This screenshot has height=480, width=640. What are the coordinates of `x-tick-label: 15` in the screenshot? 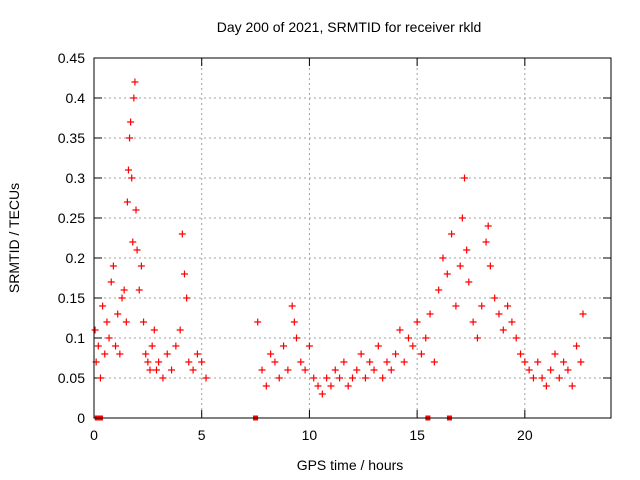 It's located at (417, 435).